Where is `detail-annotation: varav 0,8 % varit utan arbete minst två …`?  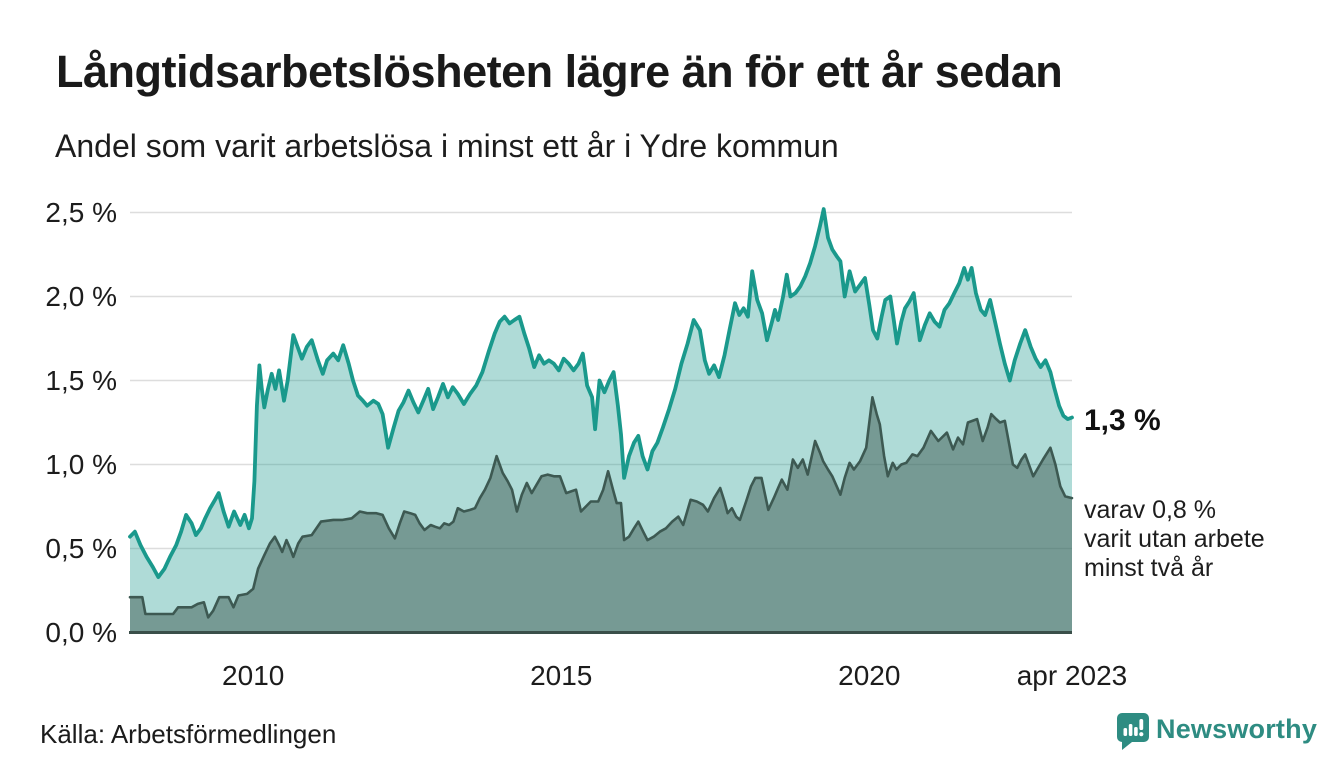 detail-annotation: varav 0,8 % varit utan arbete minst två … is located at coordinates (1174, 539).